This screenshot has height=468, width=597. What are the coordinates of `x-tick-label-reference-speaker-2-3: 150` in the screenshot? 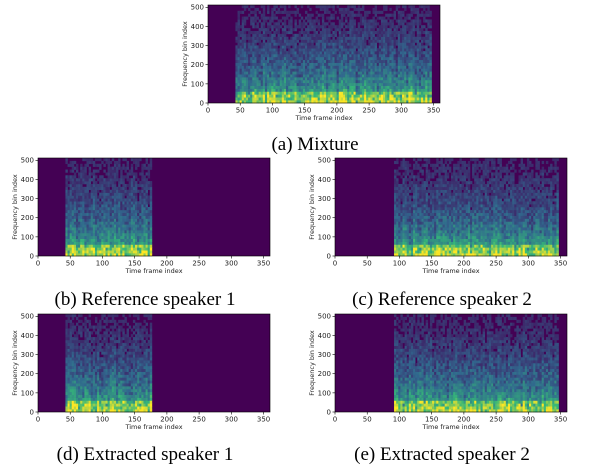 It's located at (431, 264).